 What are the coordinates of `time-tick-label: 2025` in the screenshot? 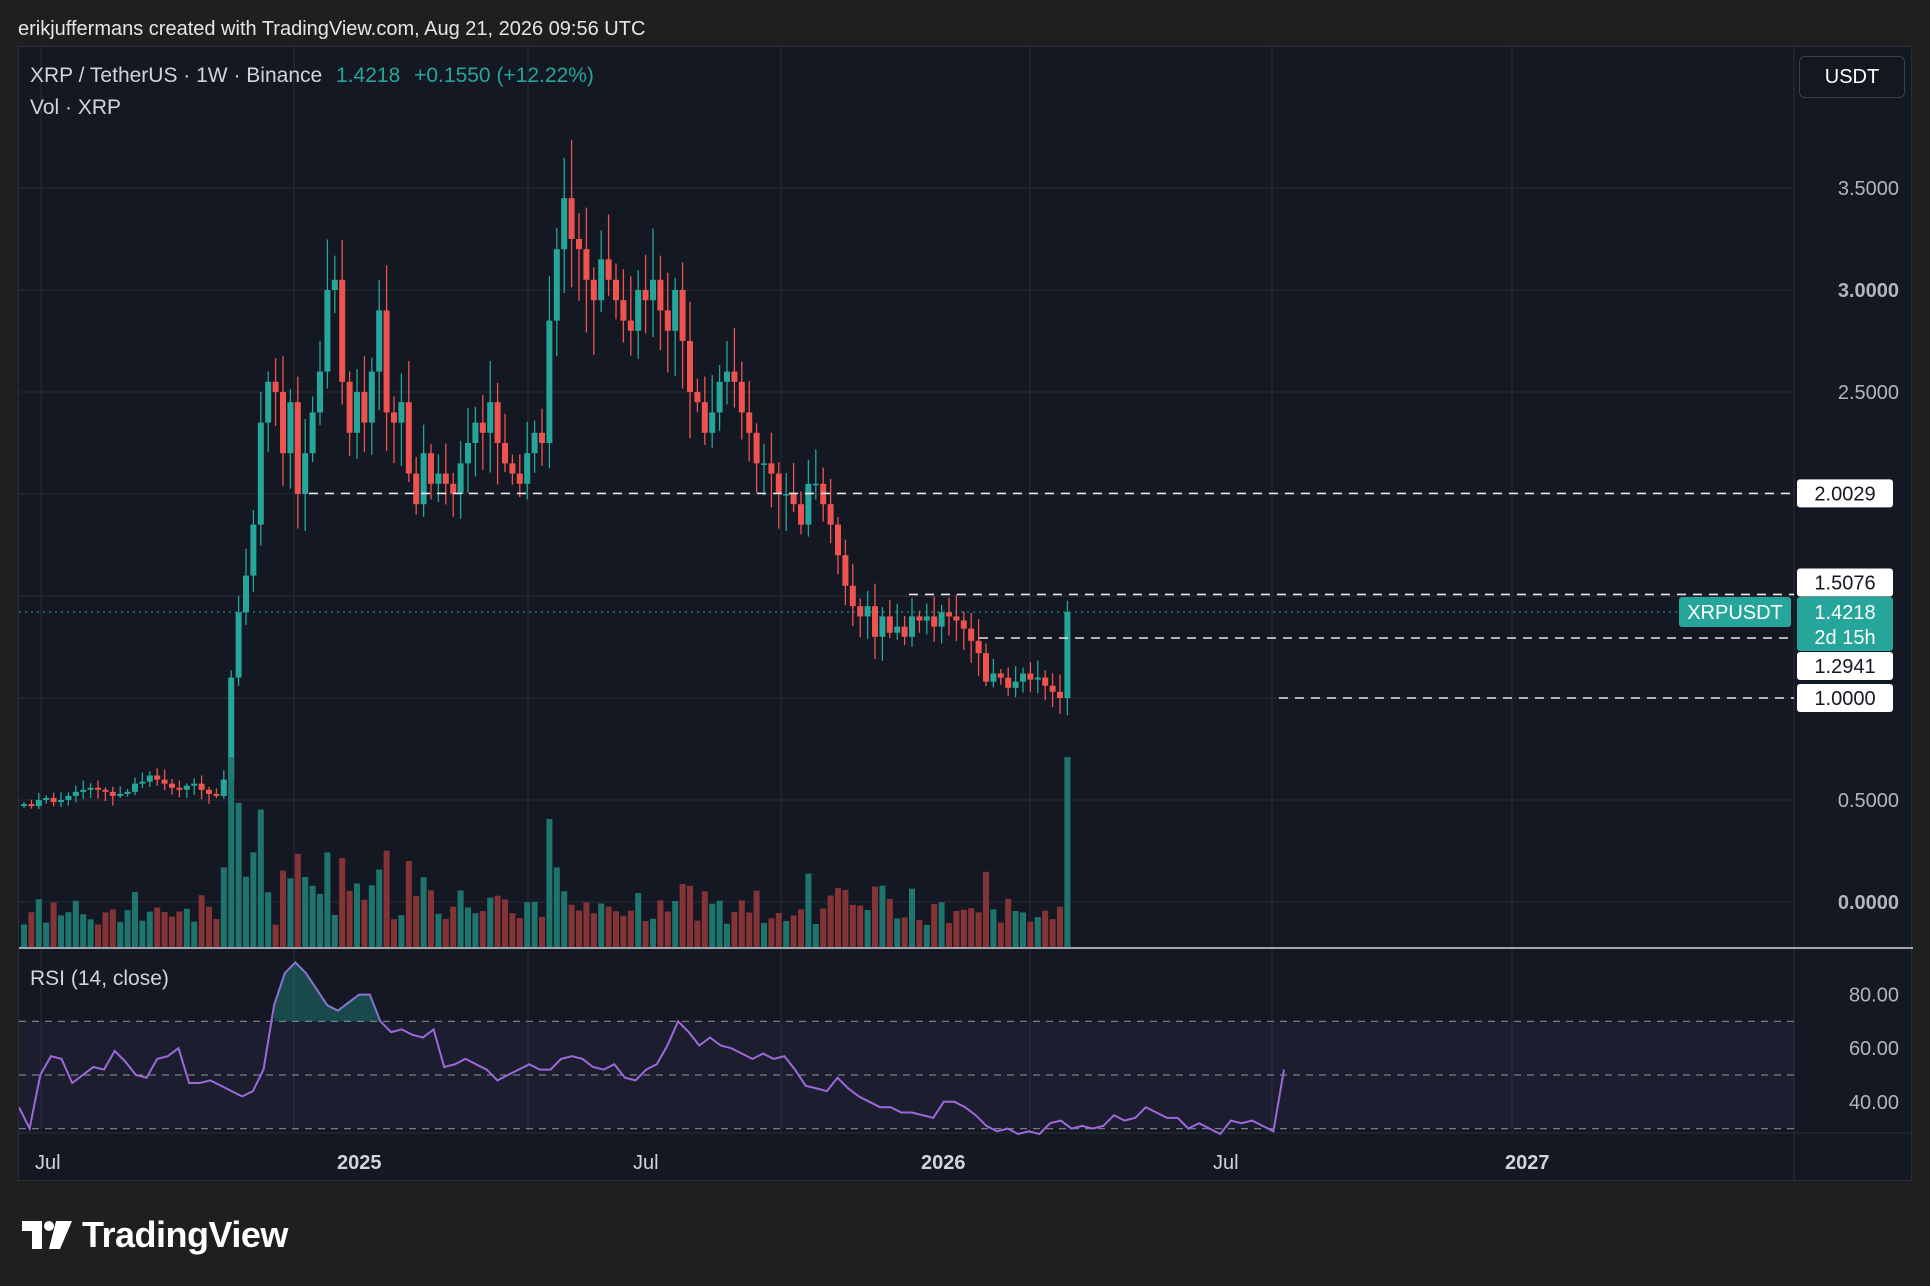 It's located at (359, 1163).